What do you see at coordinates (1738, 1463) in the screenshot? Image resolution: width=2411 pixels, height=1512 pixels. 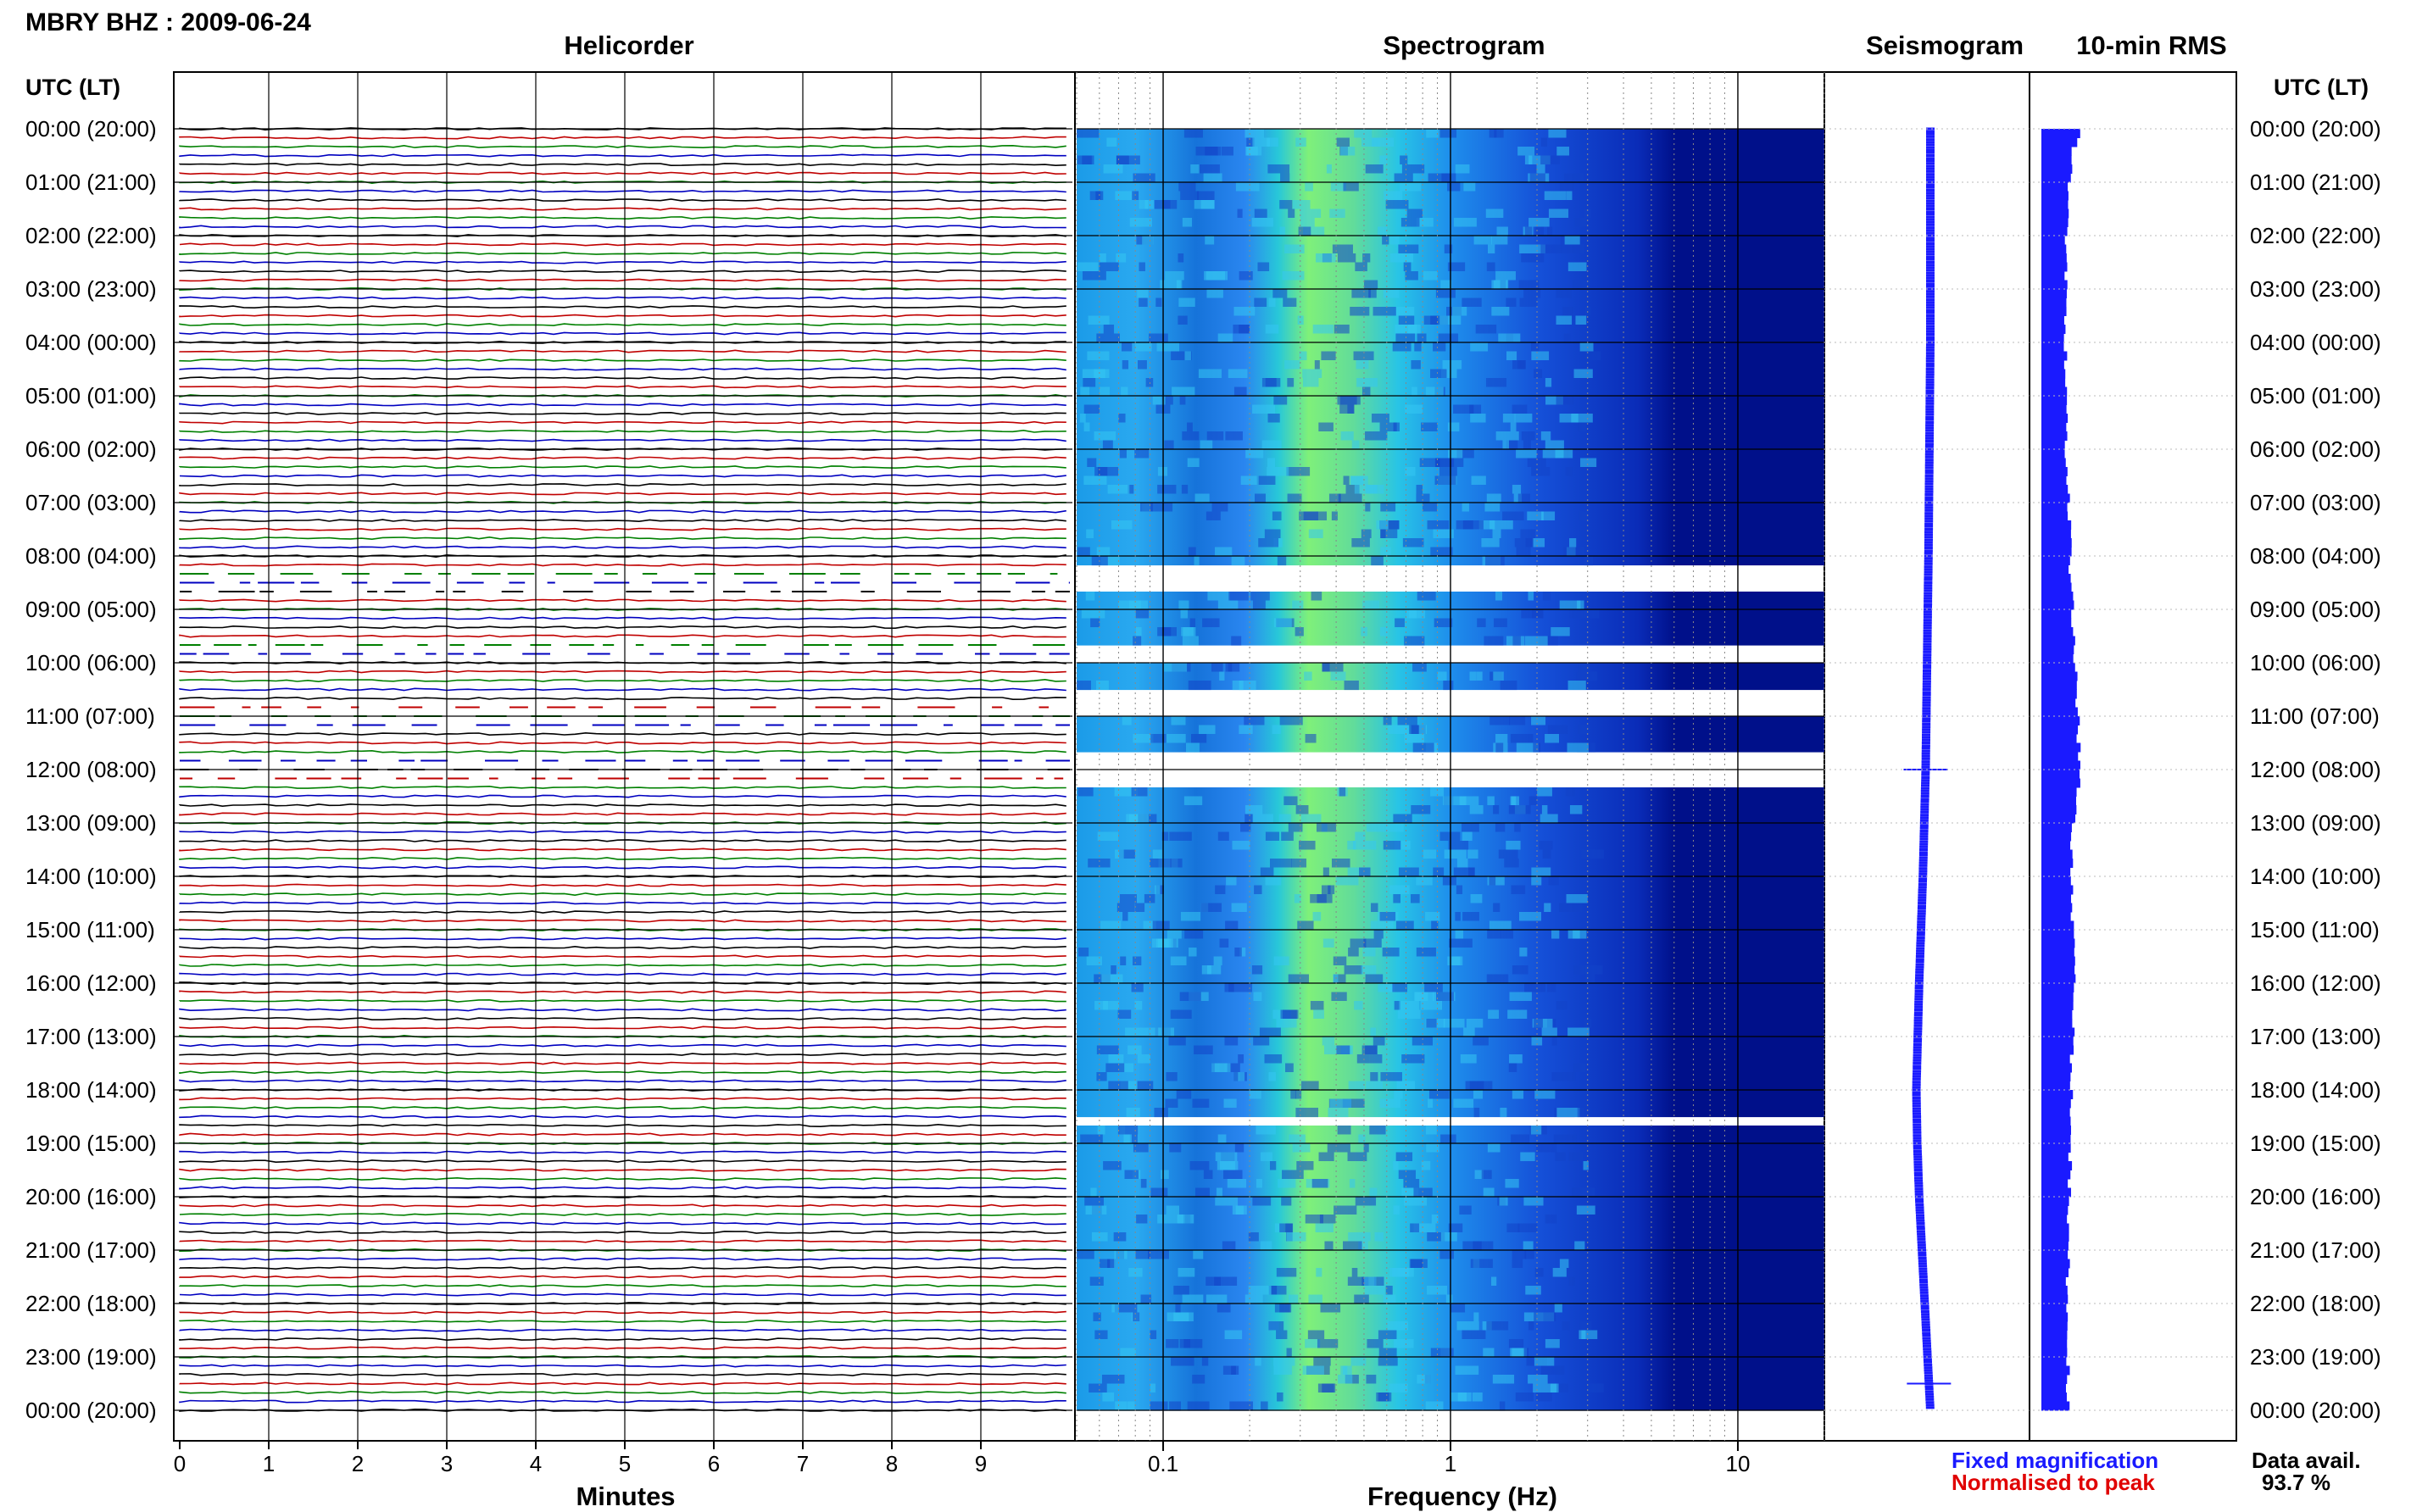 I see `frequency-tick-label: 10` at bounding box center [1738, 1463].